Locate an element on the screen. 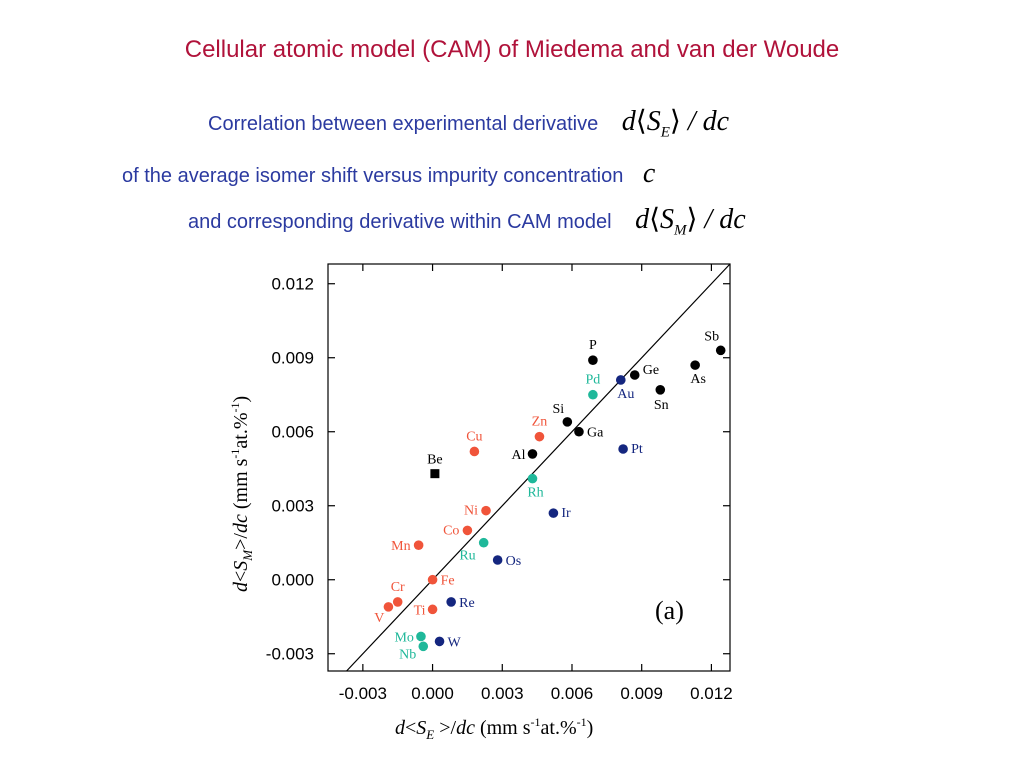  point-label-zn: Zn is located at coordinates (540, 422).